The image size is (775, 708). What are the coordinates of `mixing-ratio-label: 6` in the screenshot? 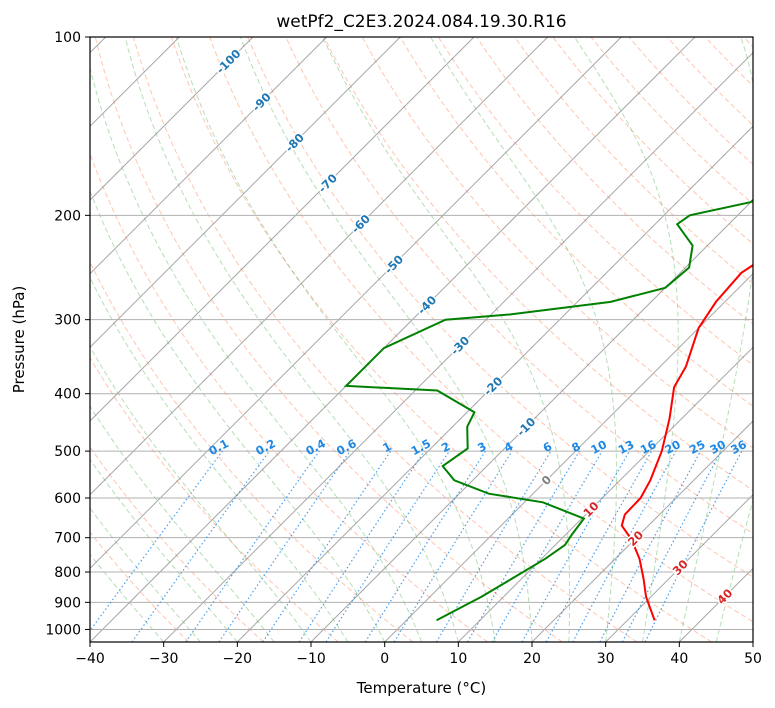 It's located at (548, 447).